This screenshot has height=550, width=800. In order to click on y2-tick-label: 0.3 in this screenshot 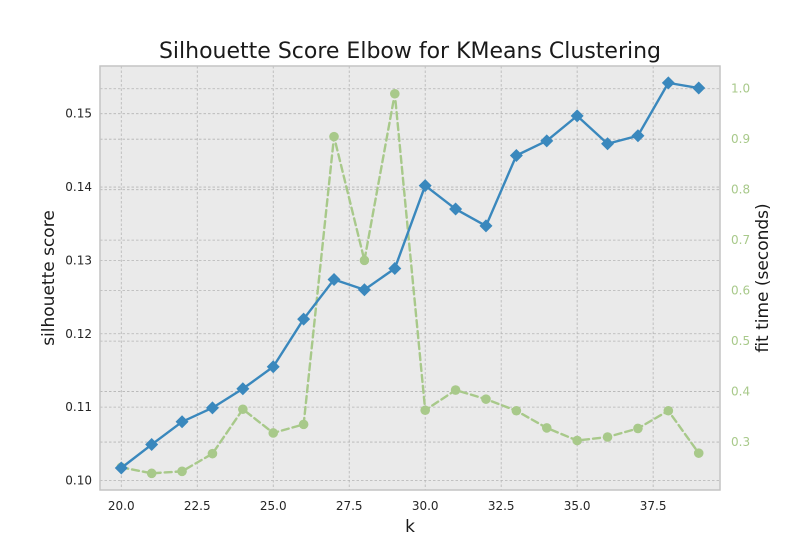, I will do `click(740, 442)`.